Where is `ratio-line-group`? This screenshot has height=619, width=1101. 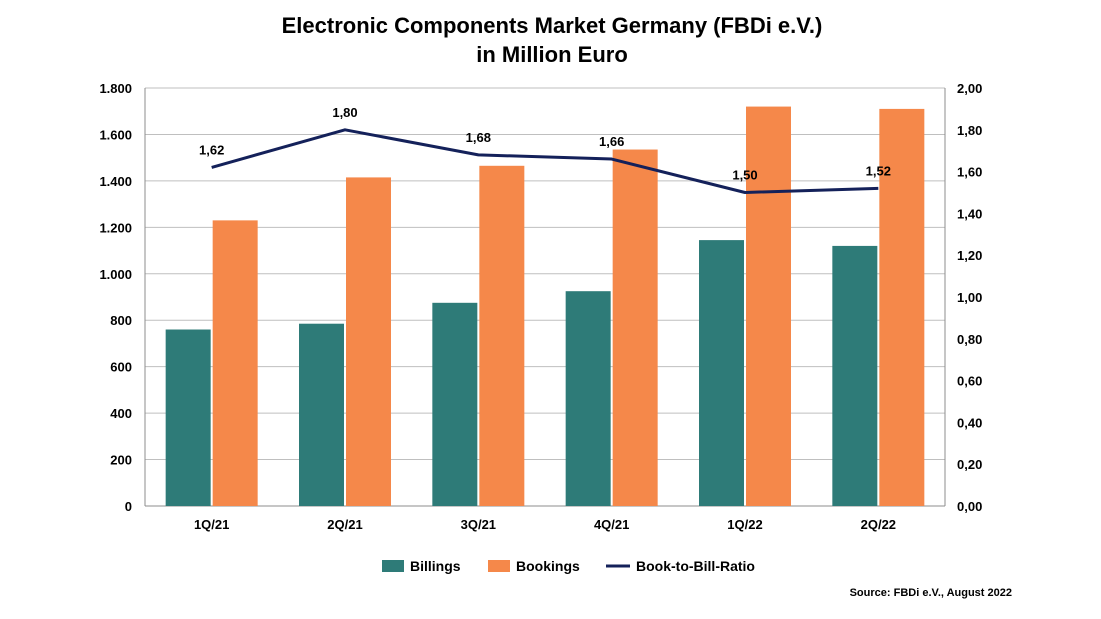
ratio-line-group is located at coordinates (545, 161).